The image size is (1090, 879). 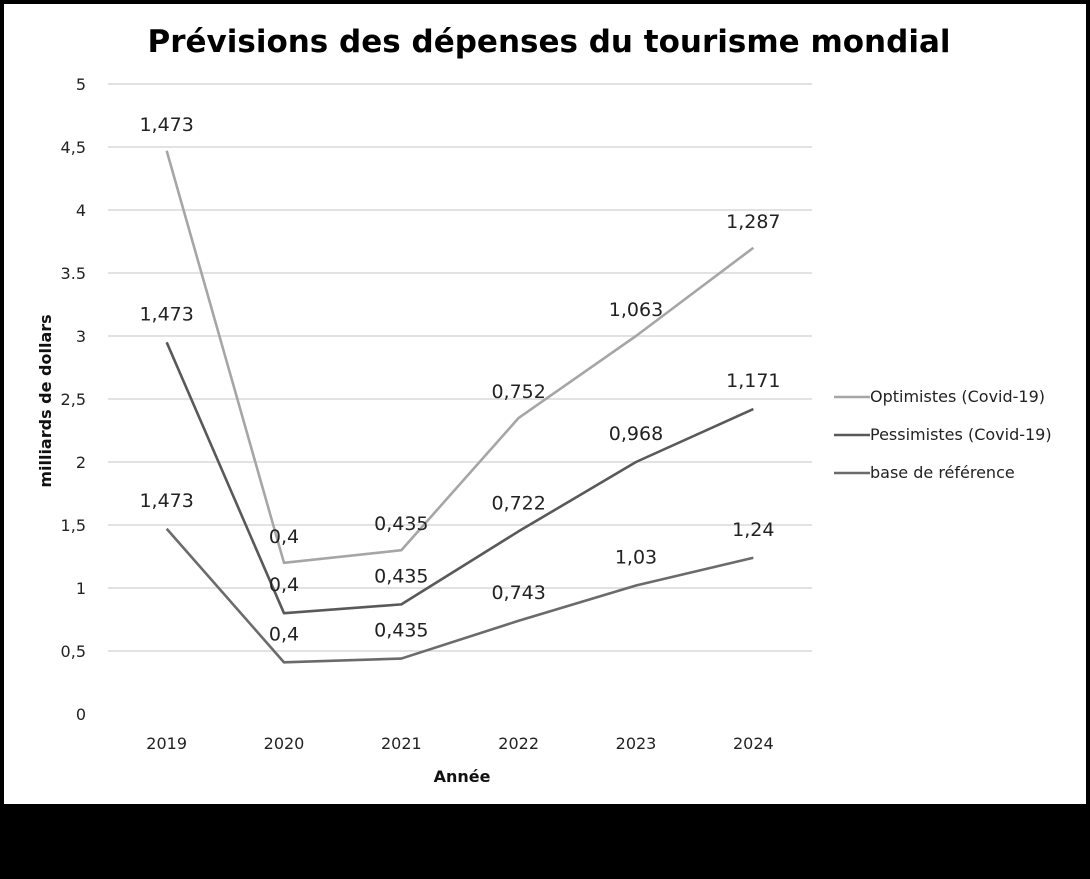 What do you see at coordinates (753, 530) in the screenshot?
I see `data-label: 1,24` at bounding box center [753, 530].